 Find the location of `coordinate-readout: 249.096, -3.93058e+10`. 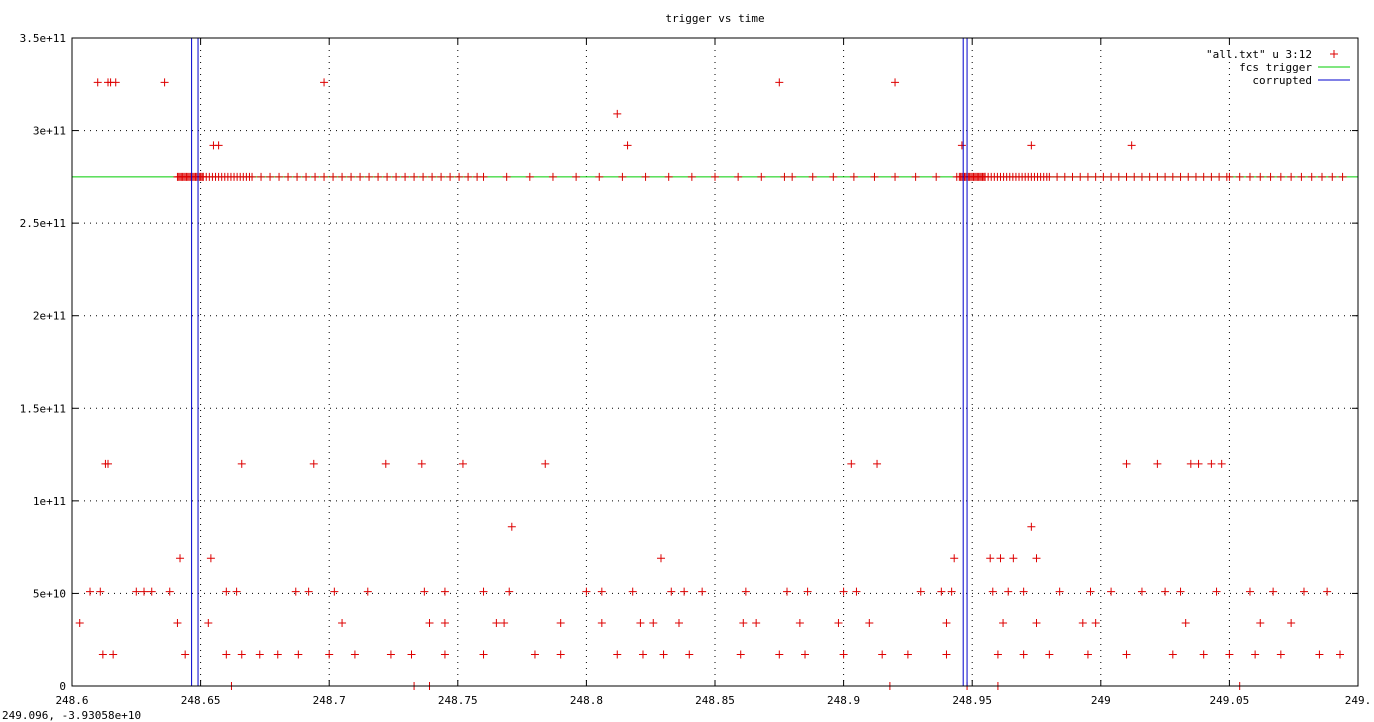

coordinate-readout: 249.096, -3.93058e+10 is located at coordinates (72, 715).